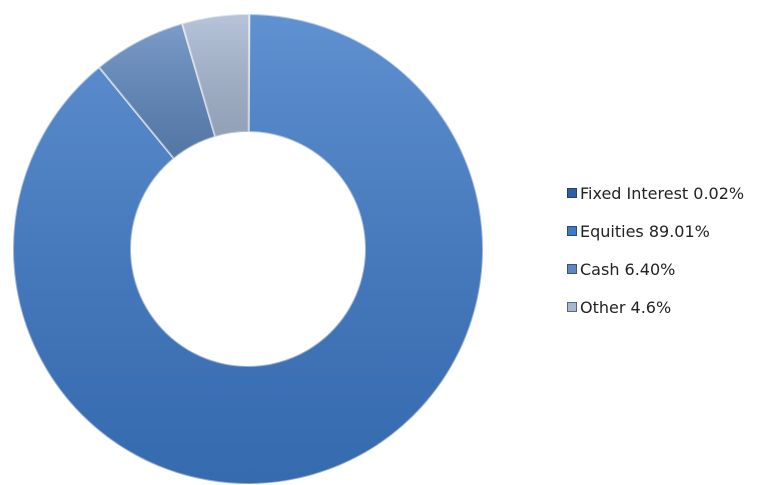 Image resolution: width=780 pixels, height=485 pixels. I want to click on legend-item-fixed-interest: Fixed Interest 0.02%, so click(672, 193).